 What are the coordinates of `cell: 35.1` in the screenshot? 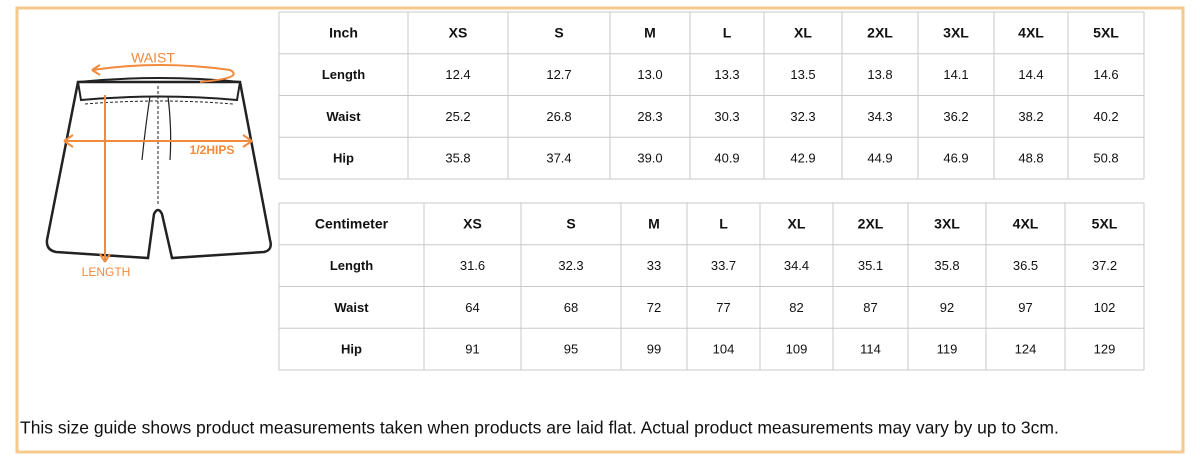 It's located at (870, 265).